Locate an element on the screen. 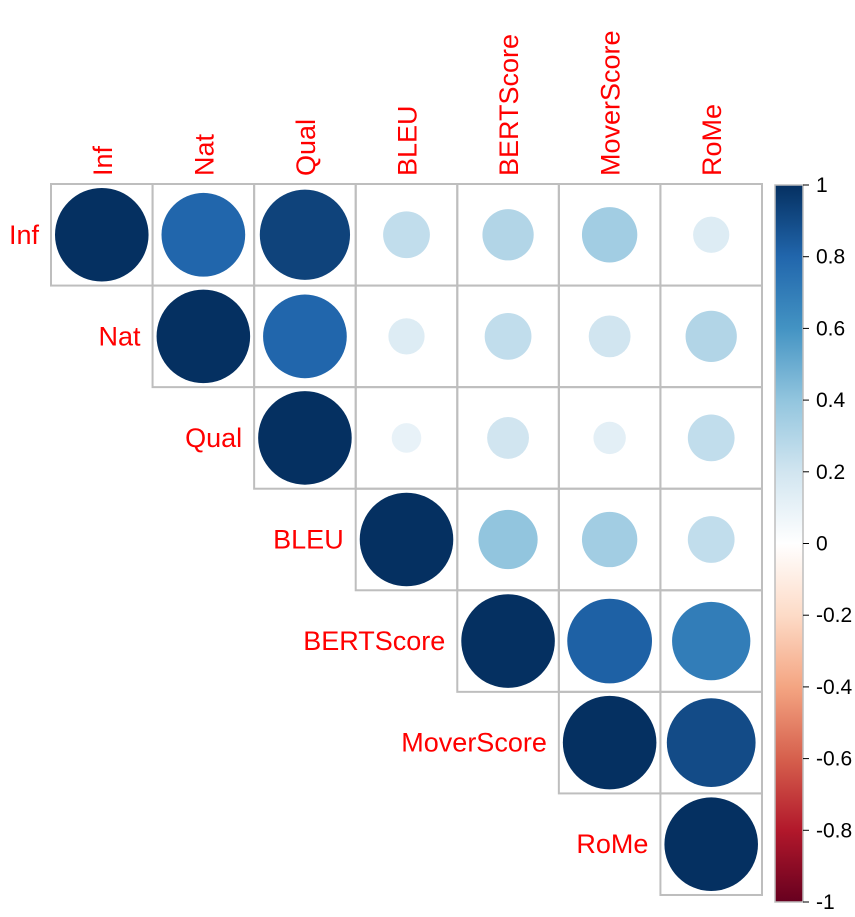  corr-circle-qual-bertscore is located at coordinates (508, 438).